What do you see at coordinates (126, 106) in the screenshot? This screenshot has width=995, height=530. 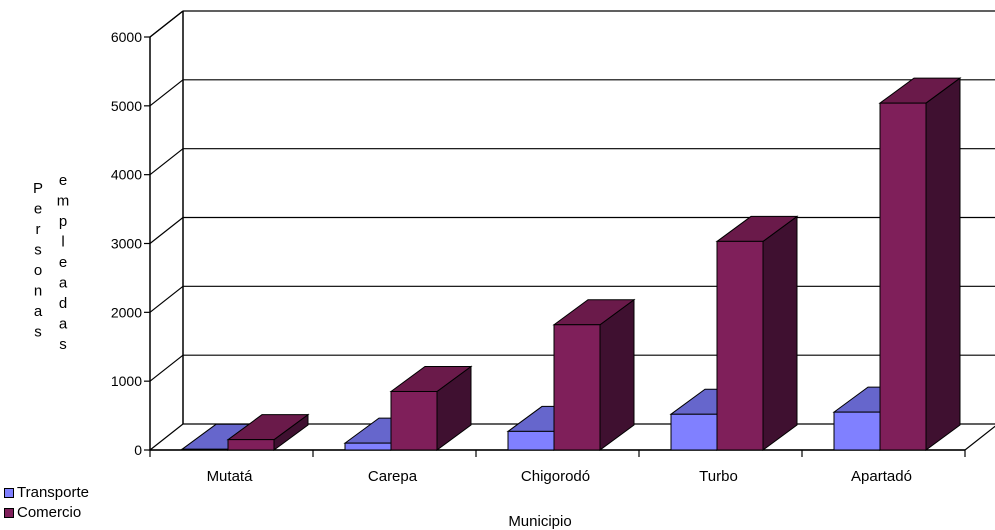 I see `y-tick-label: 5000` at bounding box center [126, 106].